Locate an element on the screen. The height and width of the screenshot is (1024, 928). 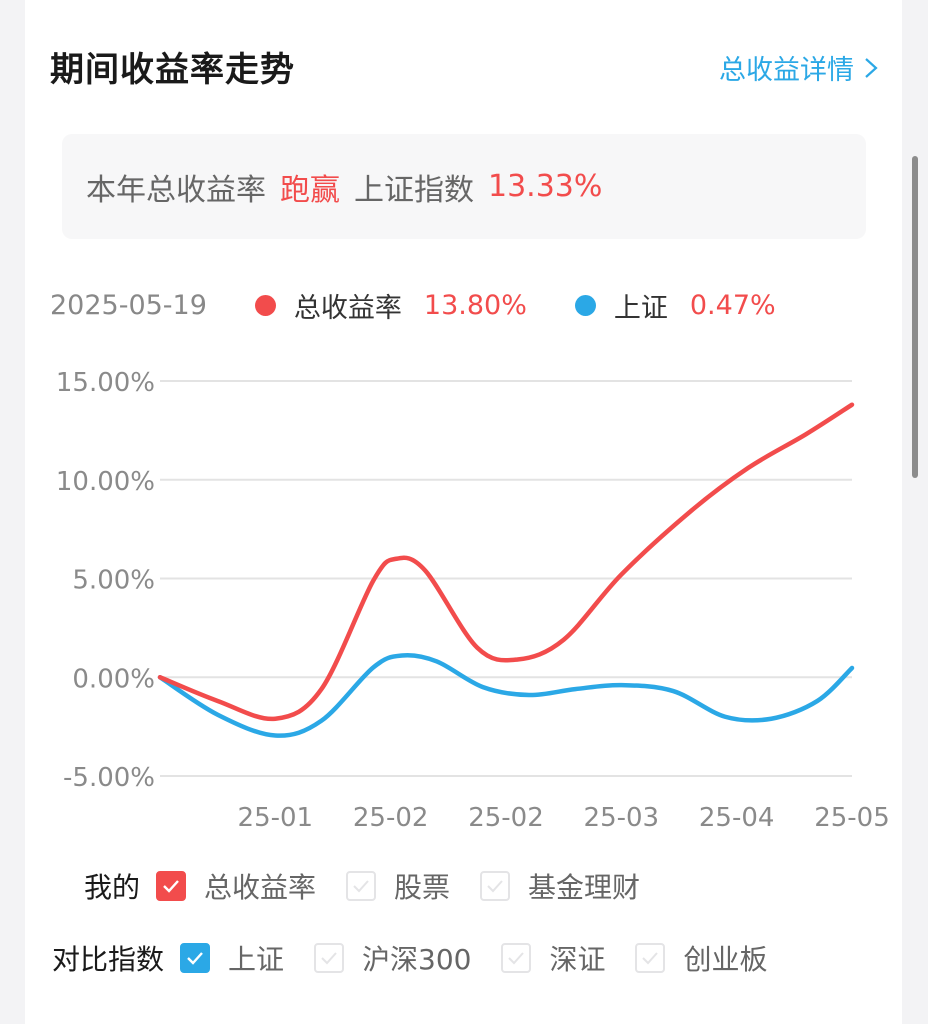
compare-filter-row: 对比指数 上证 沪深300 深证 创业板 is located at coordinates (399, 958).